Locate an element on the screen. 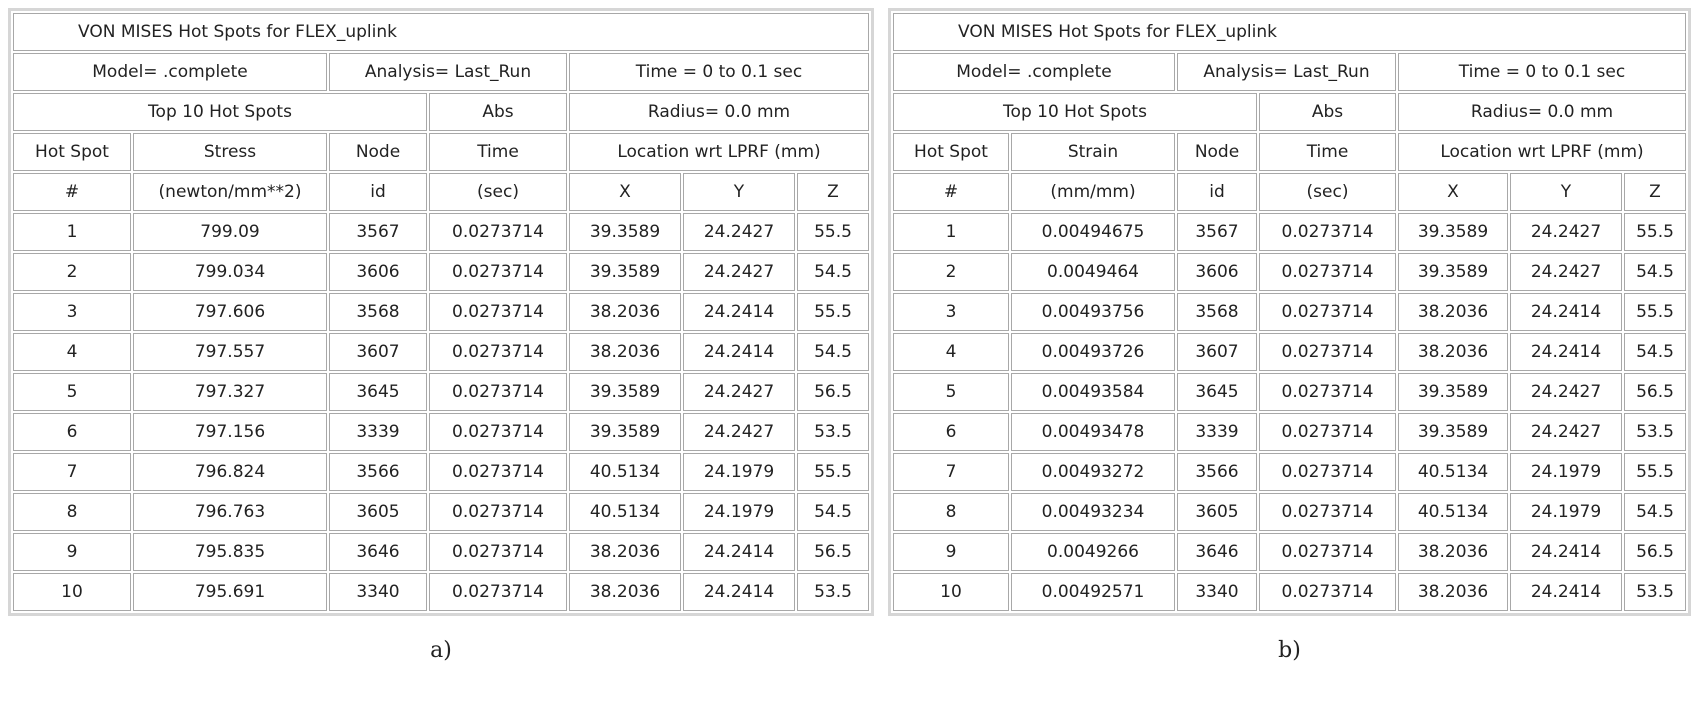 This screenshot has width=1707, height=713. cell: Time is located at coordinates (1327, 152).